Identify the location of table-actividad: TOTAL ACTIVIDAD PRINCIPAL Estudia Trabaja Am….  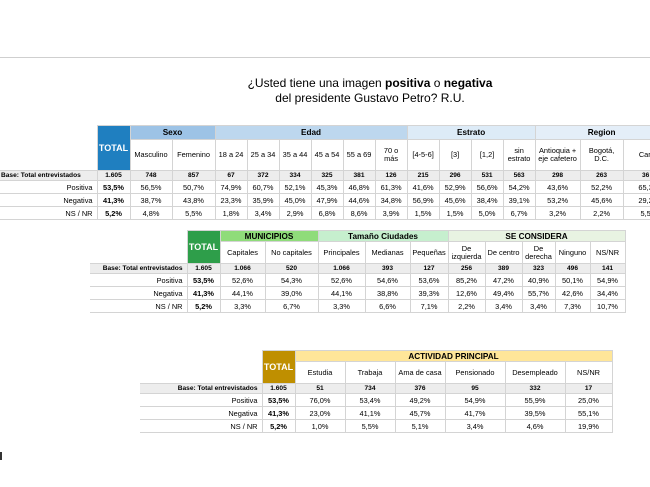
(377, 391).